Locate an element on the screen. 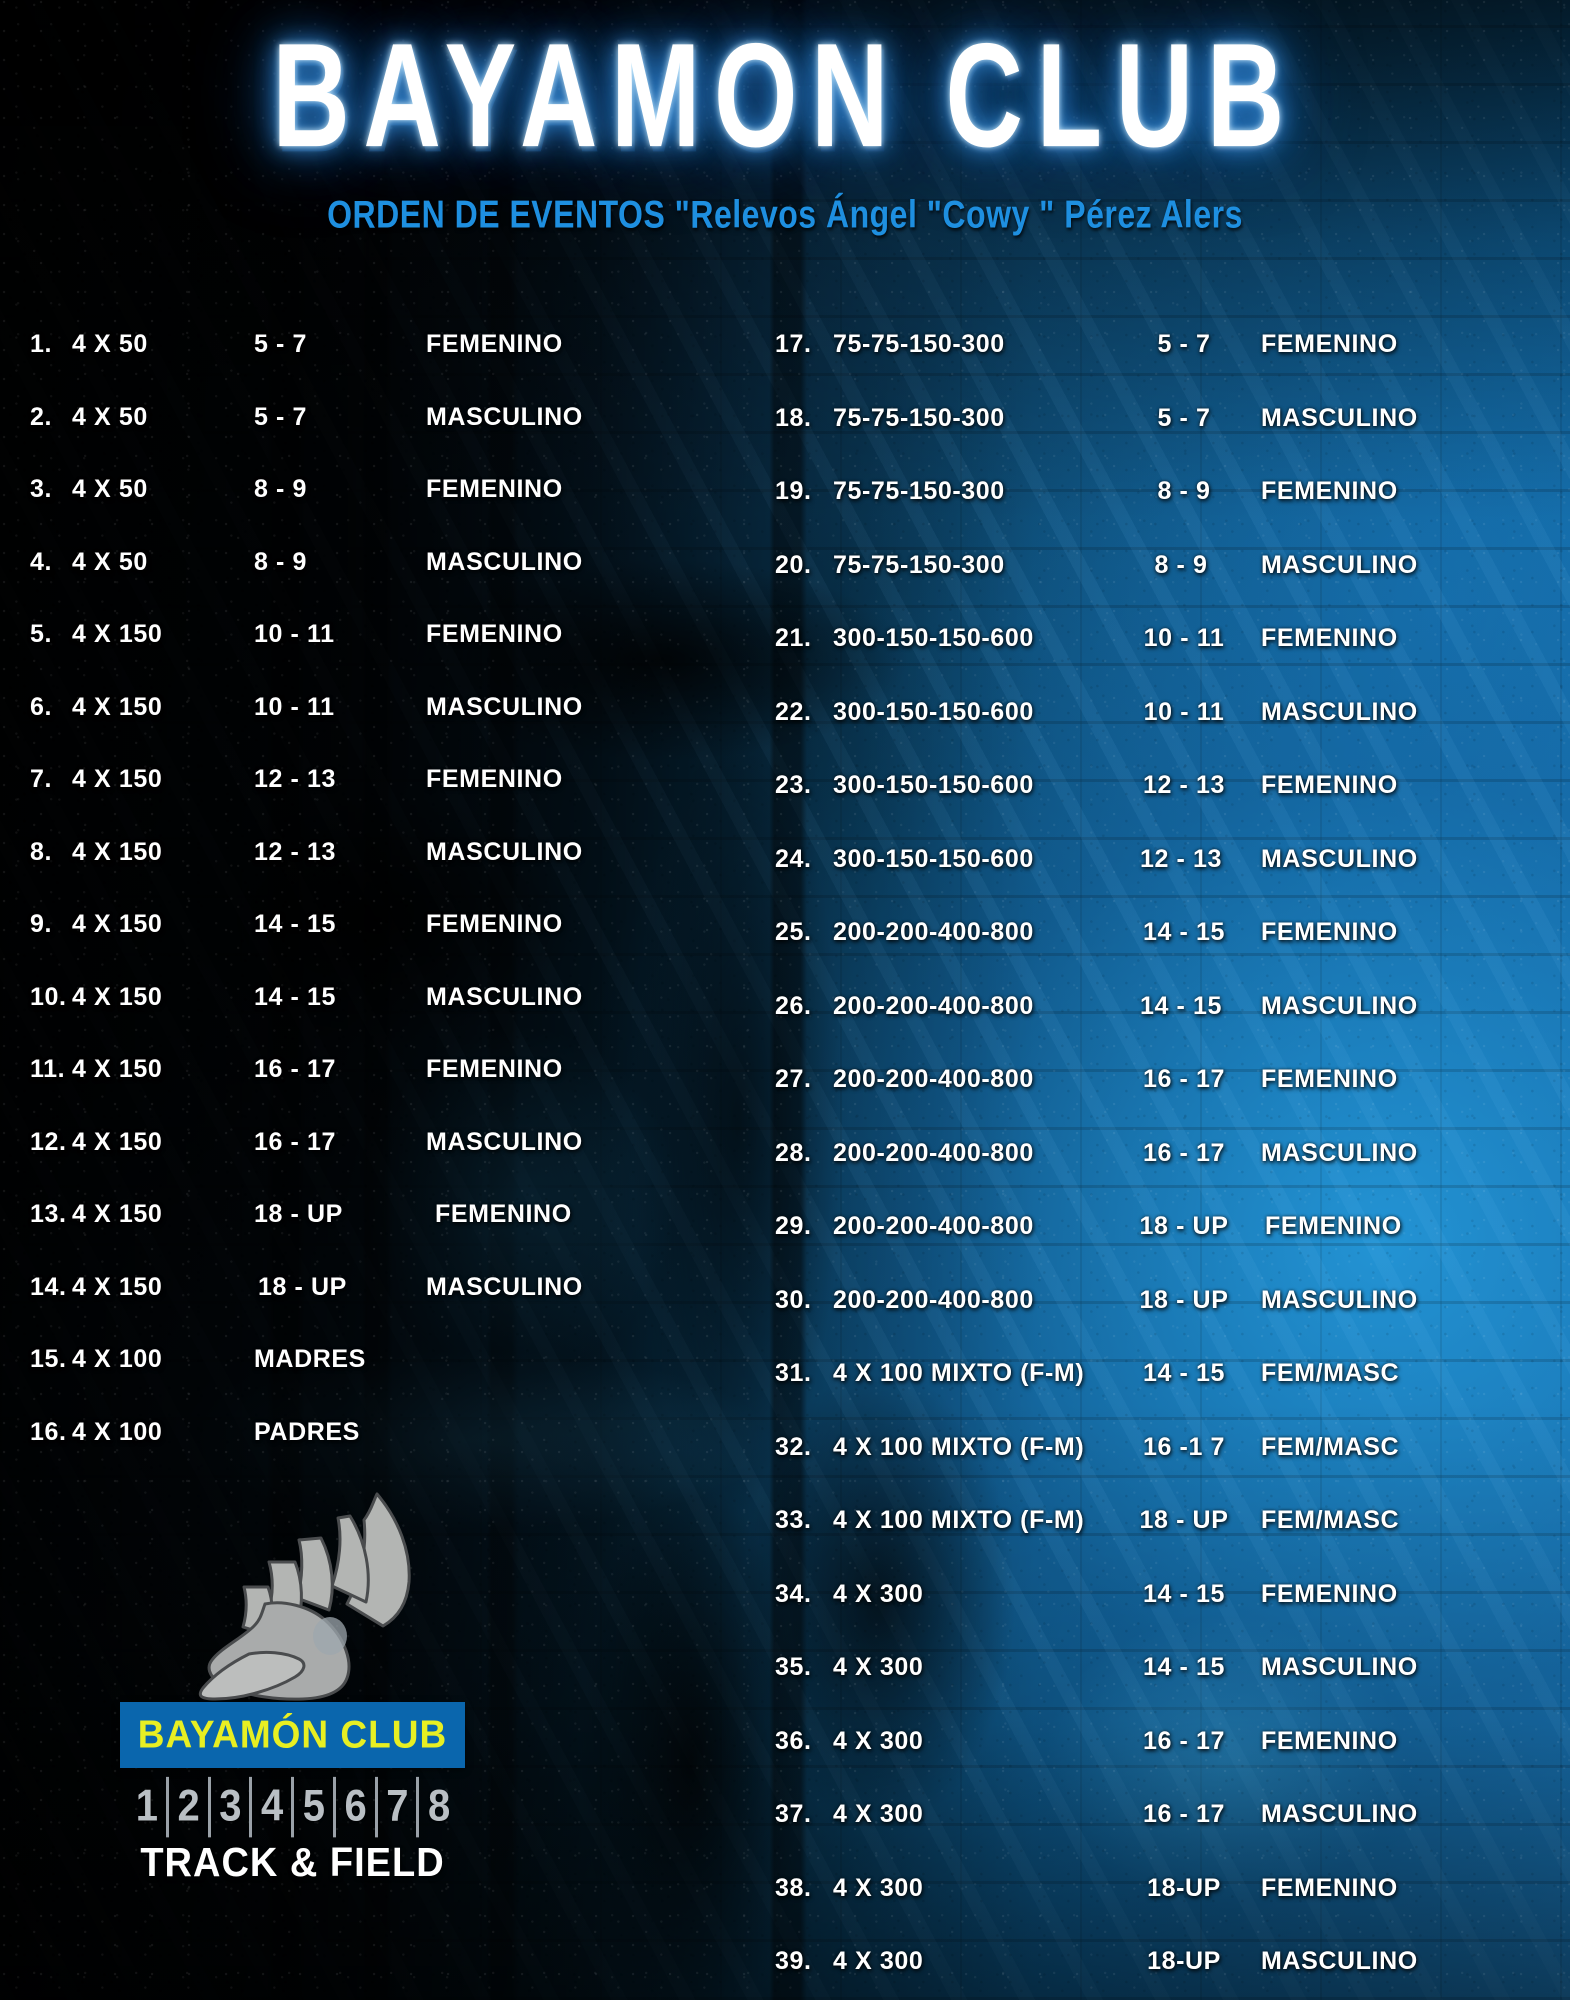 The width and height of the screenshot is (1570, 2000). event-row: 33. 4 X 100 MIXTO (F-M) 18 - UP FEM/MASC is located at coordinates (1160, 1543).